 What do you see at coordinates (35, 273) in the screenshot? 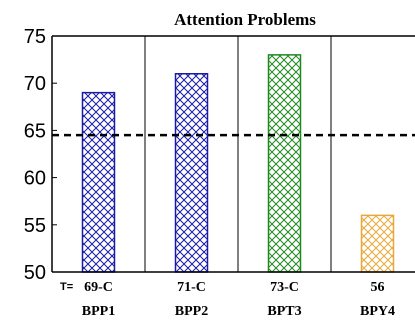
I see `y-tick-label: 50` at bounding box center [35, 273].